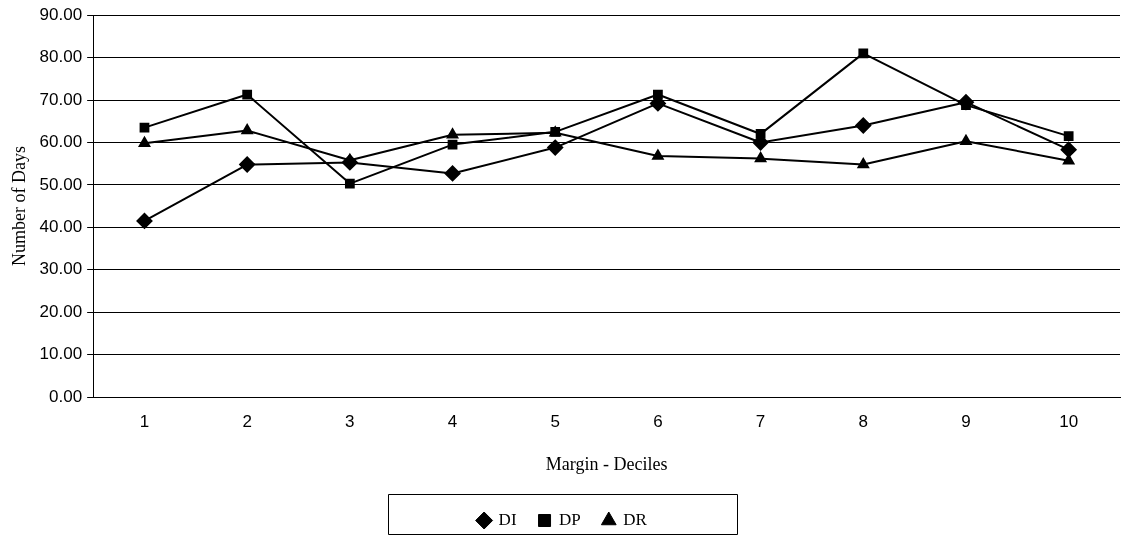 The height and width of the screenshot is (554, 1145). What do you see at coordinates (247, 421) in the screenshot?
I see `x-tick-label: 2` at bounding box center [247, 421].